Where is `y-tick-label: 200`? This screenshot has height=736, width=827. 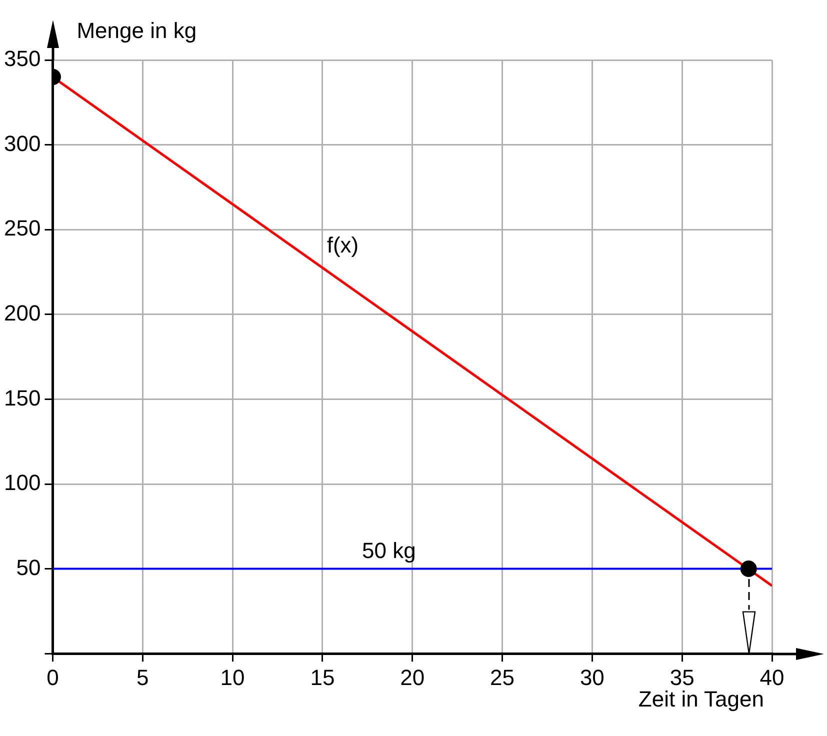
y-tick-label: 200 is located at coordinates (22, 313).